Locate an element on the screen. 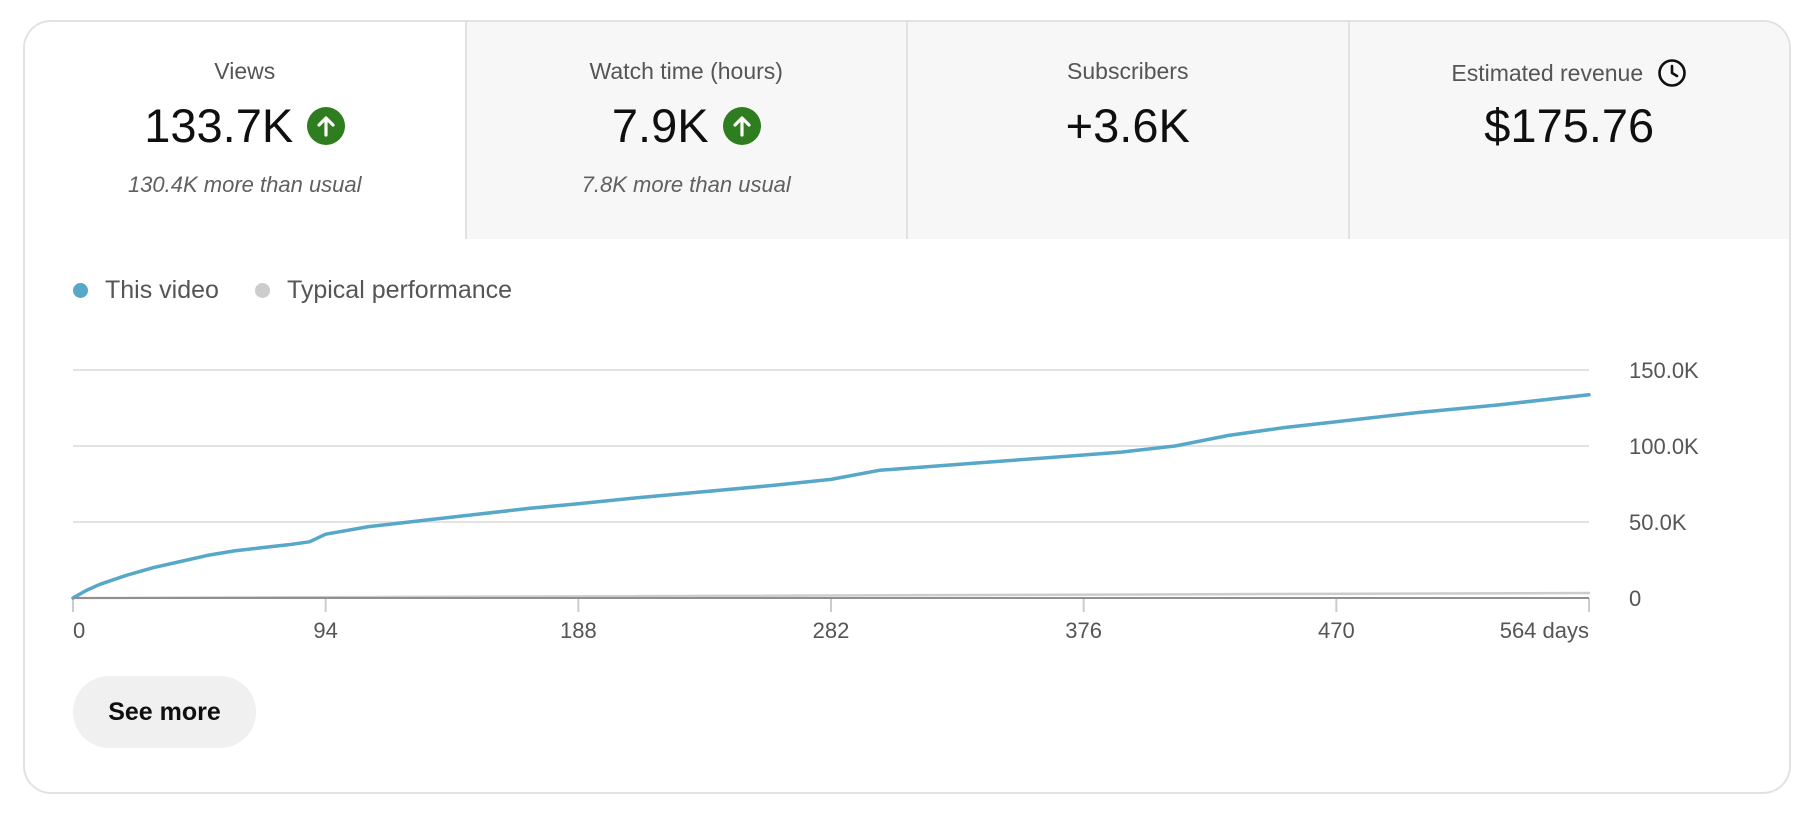 This screenshot has width=1812, height=816. metric-note: 7.8K more than usual is located at coordinates (686, 184).